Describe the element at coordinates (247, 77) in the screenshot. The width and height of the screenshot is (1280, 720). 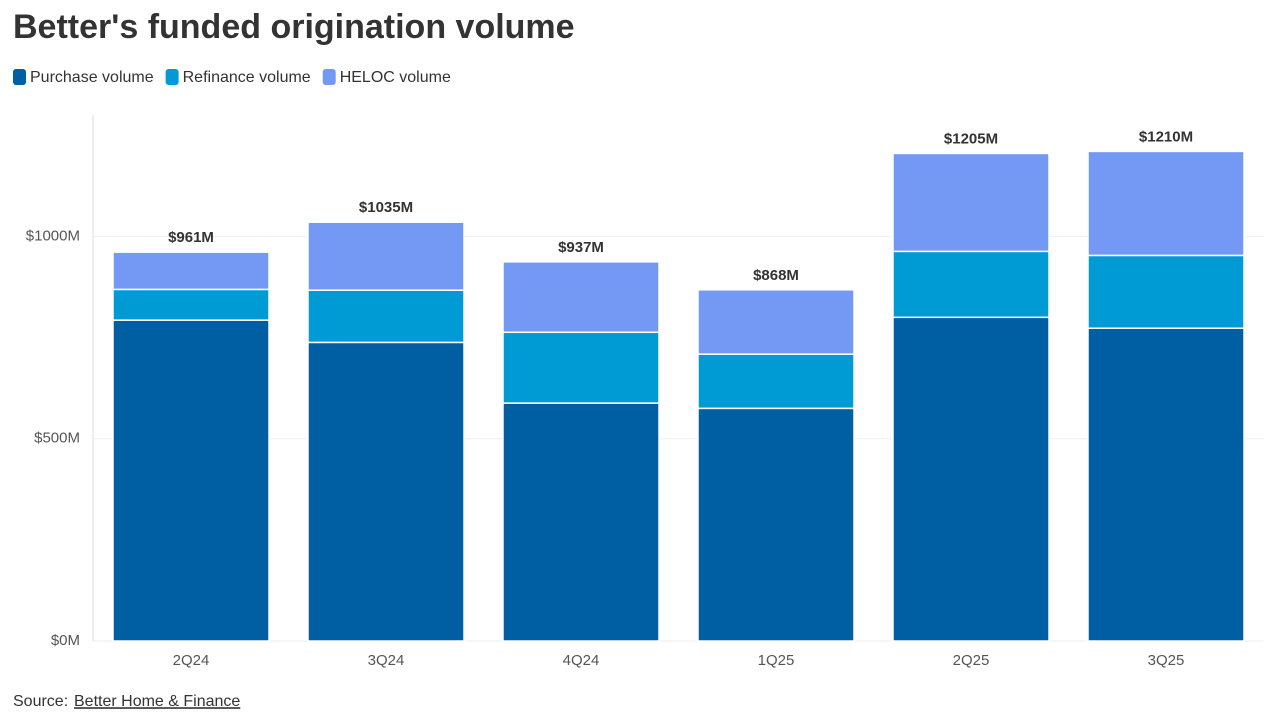
I see `legend-label: Refinance volume` at that location.